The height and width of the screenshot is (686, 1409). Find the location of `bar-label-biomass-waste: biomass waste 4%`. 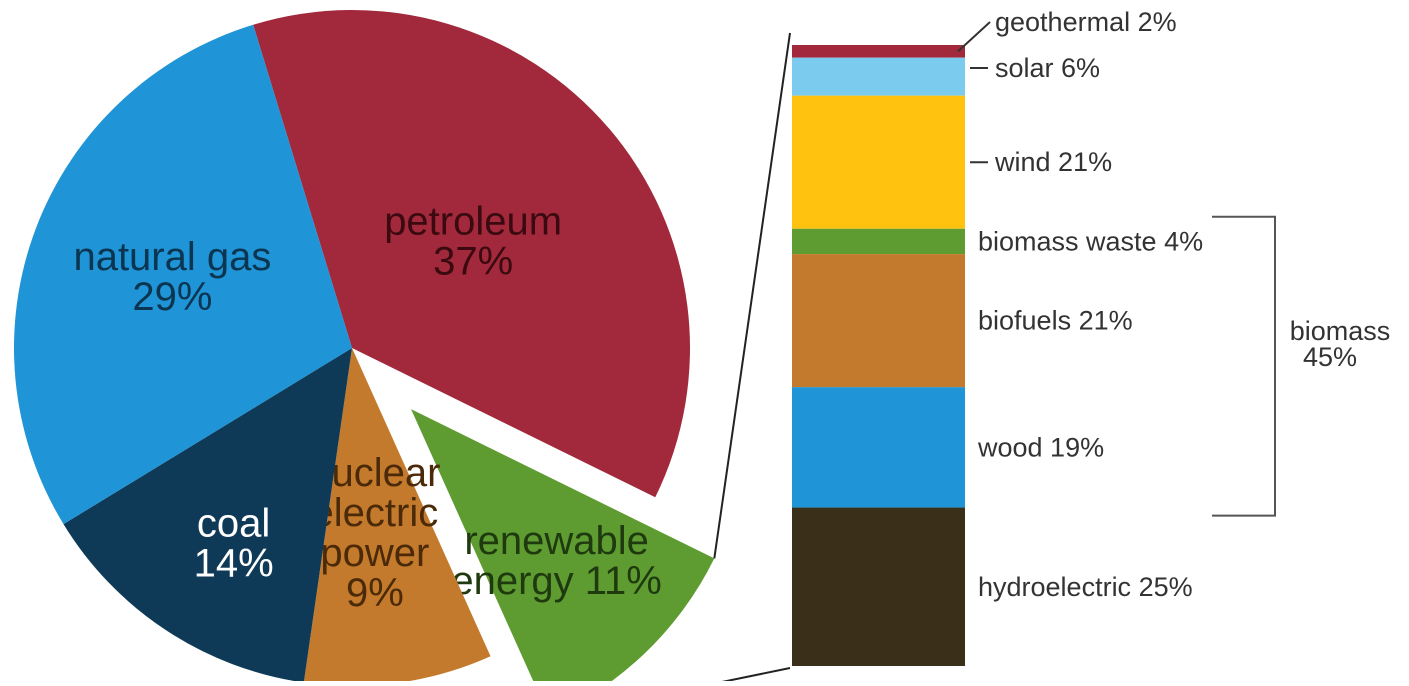

bar-label-biomass-waste: biomass waste 4% is located at coordinates (1090, 241).